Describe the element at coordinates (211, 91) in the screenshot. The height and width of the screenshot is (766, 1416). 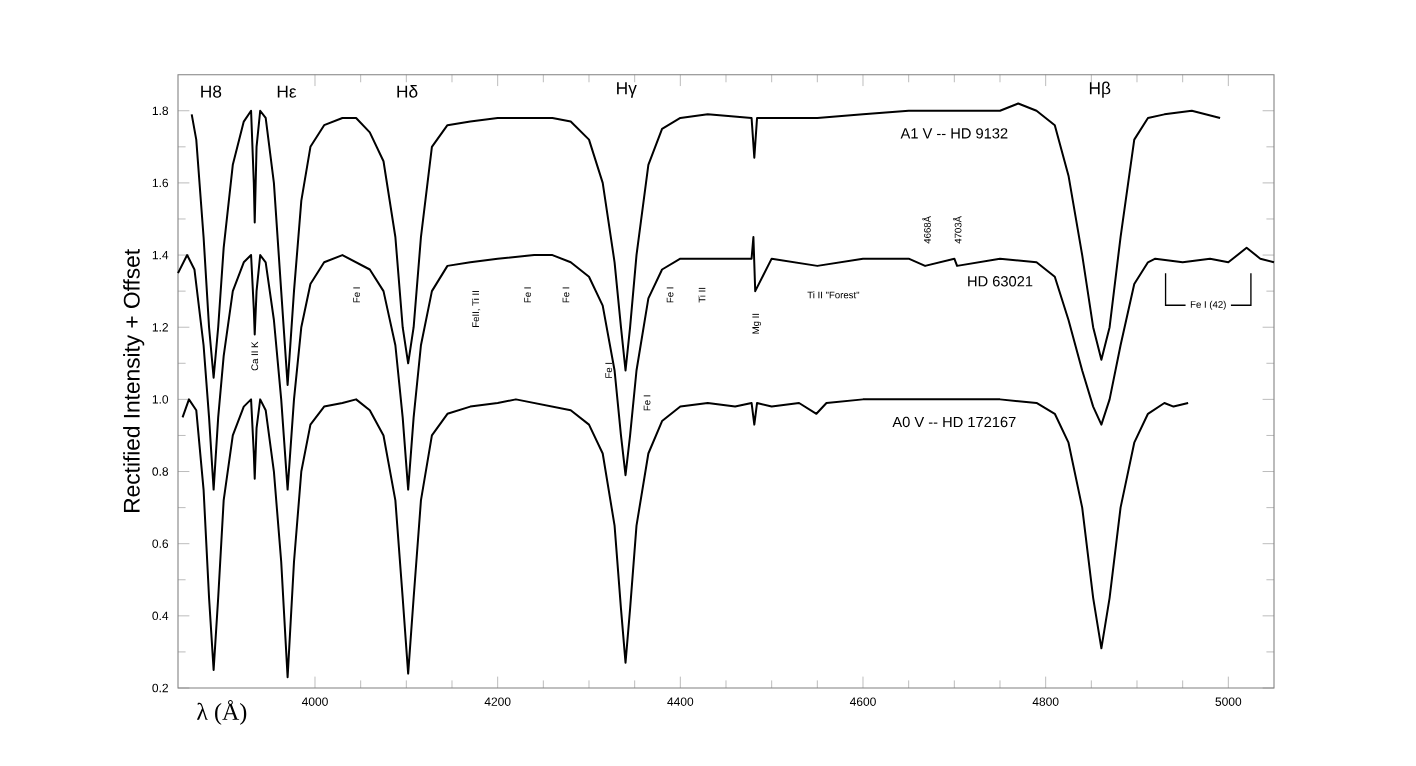
I see `annotation: H8` at that location.